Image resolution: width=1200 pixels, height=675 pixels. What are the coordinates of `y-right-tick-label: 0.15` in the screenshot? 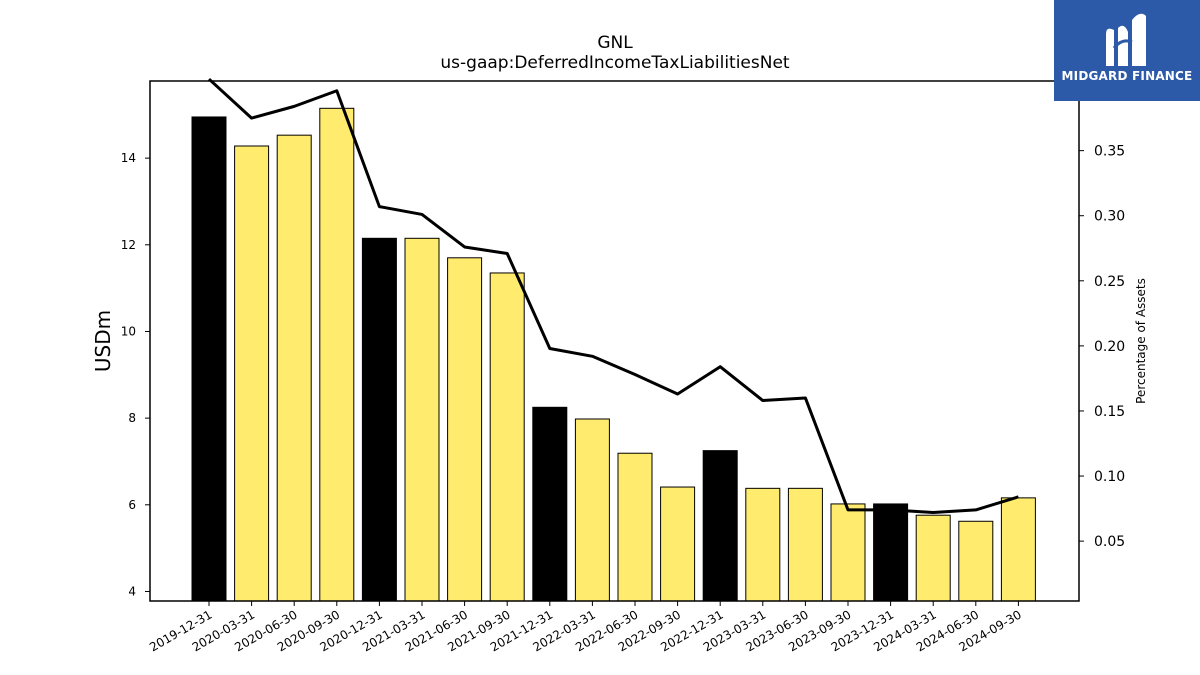 It's located at (1109, 412).